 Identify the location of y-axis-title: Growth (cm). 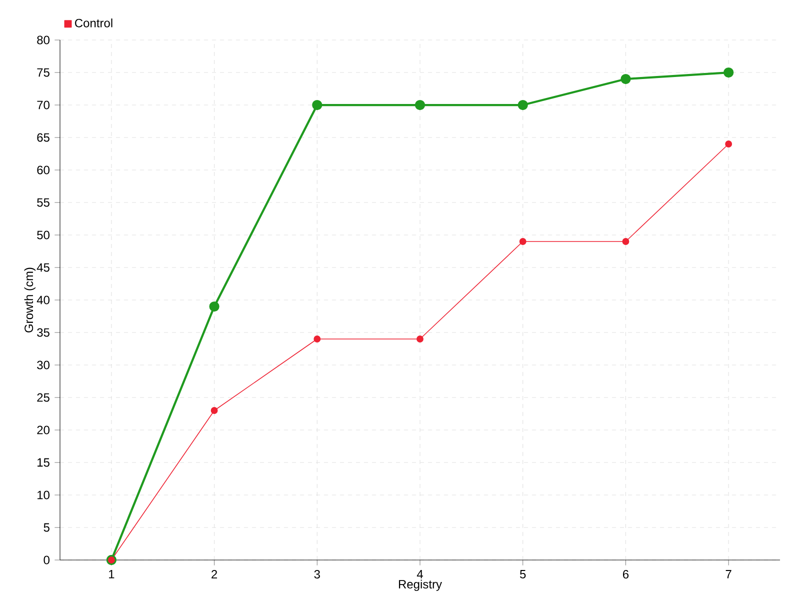
(30, 300).